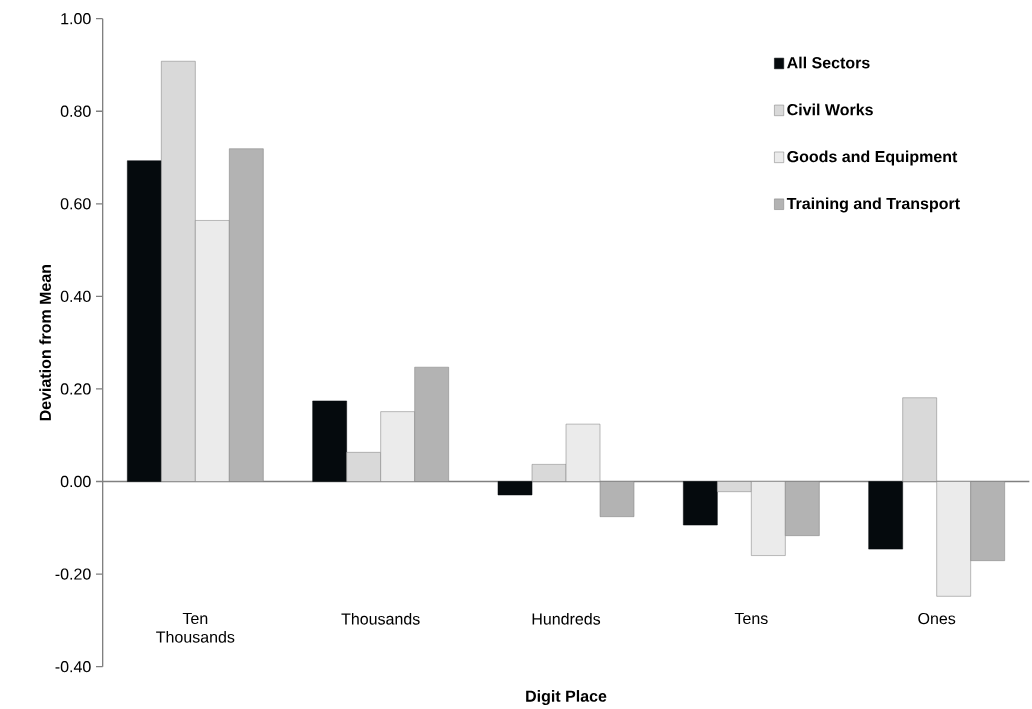 The image size is (1032, 709). What do you see at coordinates (830, 109) in the screenshot?
I see `legend-label: Civil Works` at bounding box center [830, 109].